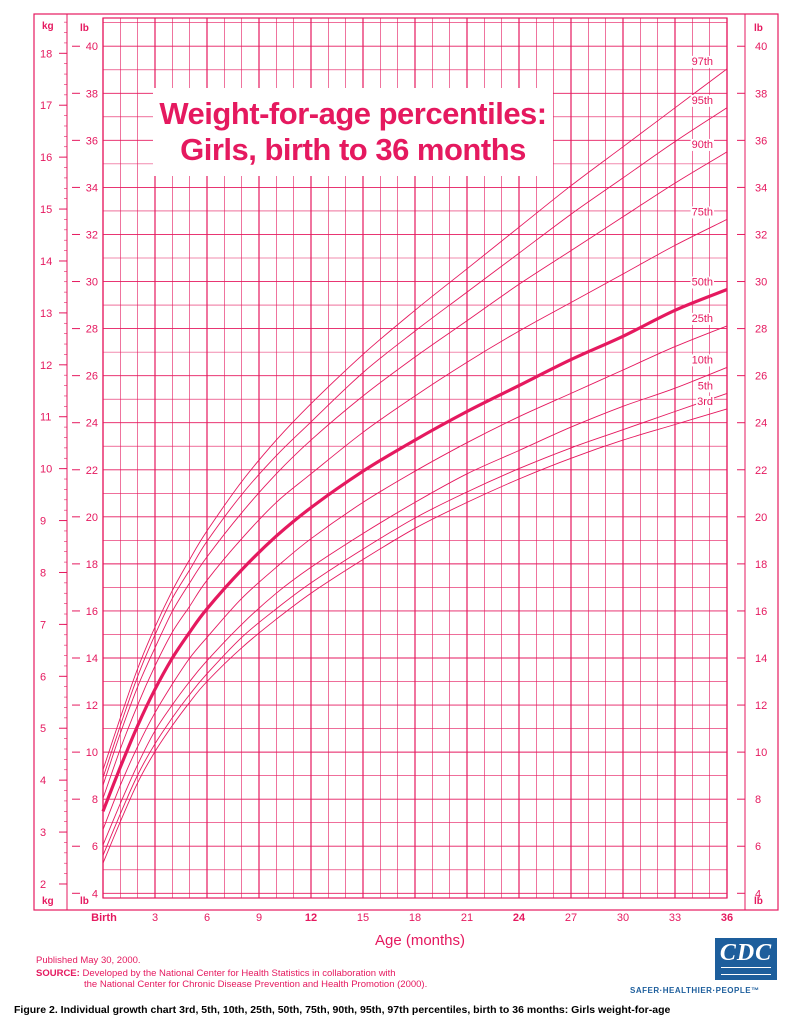 Image resolution: width=792 pixels, height=1027 pixels. What do you see at coordinates (761, 565) in the screenshot?
I see `lb-tick-label-right: 18` at bounding box center [761, 565].